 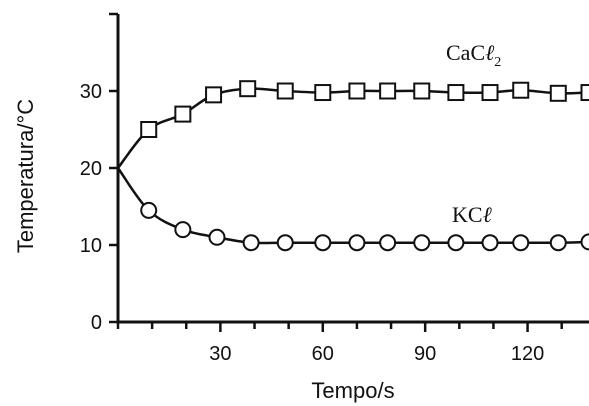 I want to click on series-label-kcl-main: KC, so click(x=467, y=214).